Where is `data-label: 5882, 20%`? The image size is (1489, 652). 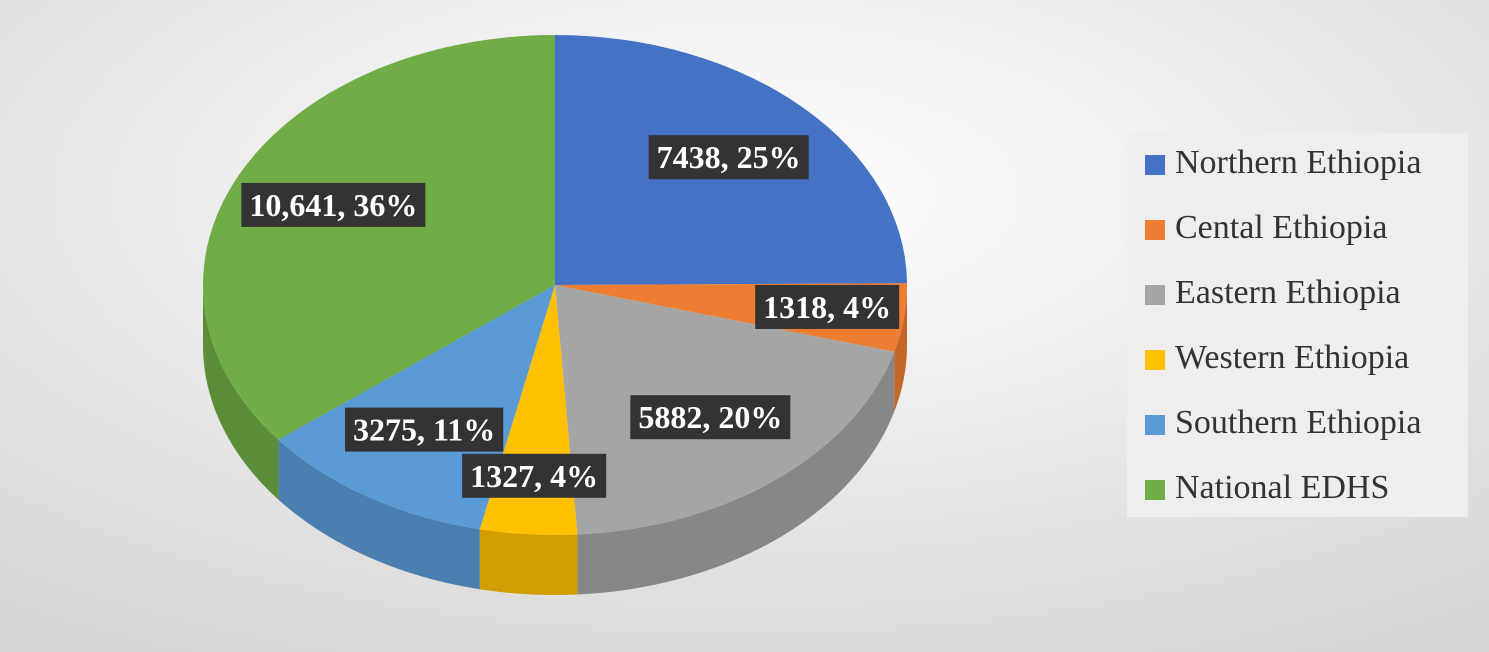
data-label: 5882, 20% is located at coordinates (710, 417).